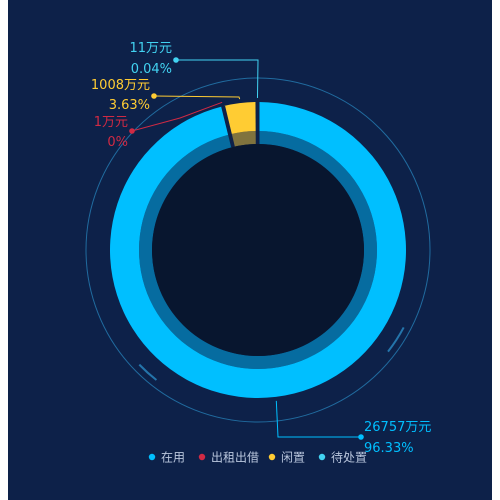  Describe the element at coordinates (173, 458) in the screenshot. I see `legend-label: 在用` at that location.